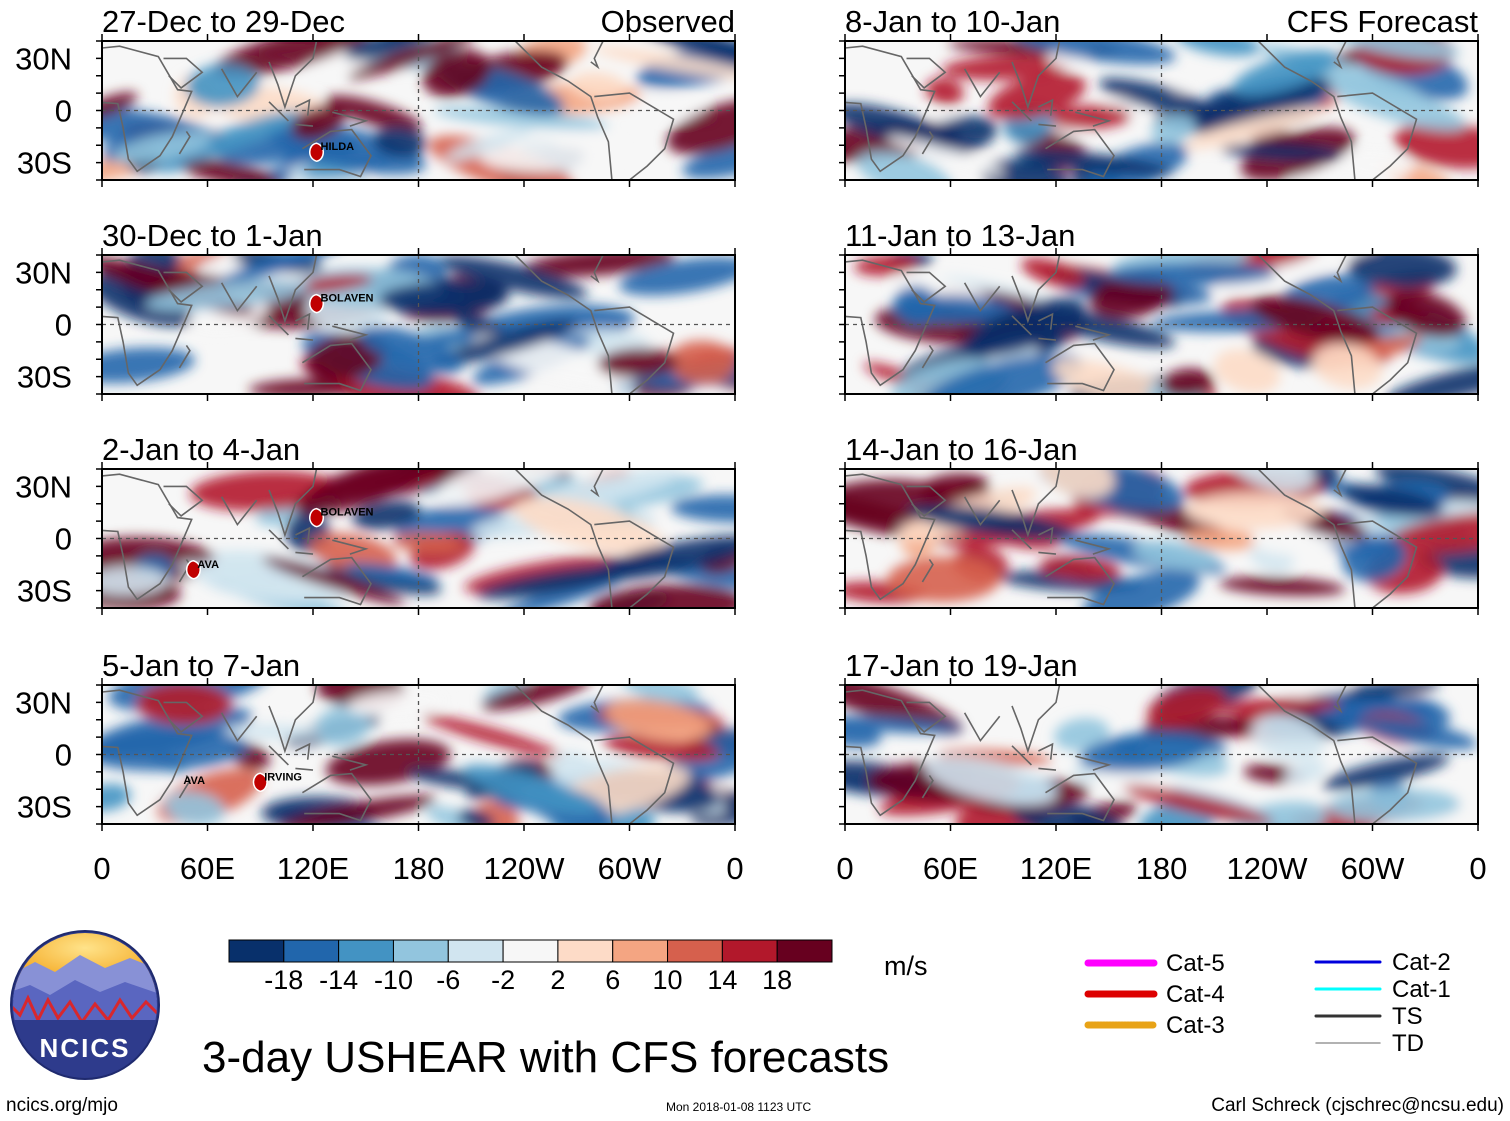  I want to click on x-axes: 0 60E 120E 180 120W 60W 0 0 60E 120E 180 120W 60W 0, so click(789, 868).